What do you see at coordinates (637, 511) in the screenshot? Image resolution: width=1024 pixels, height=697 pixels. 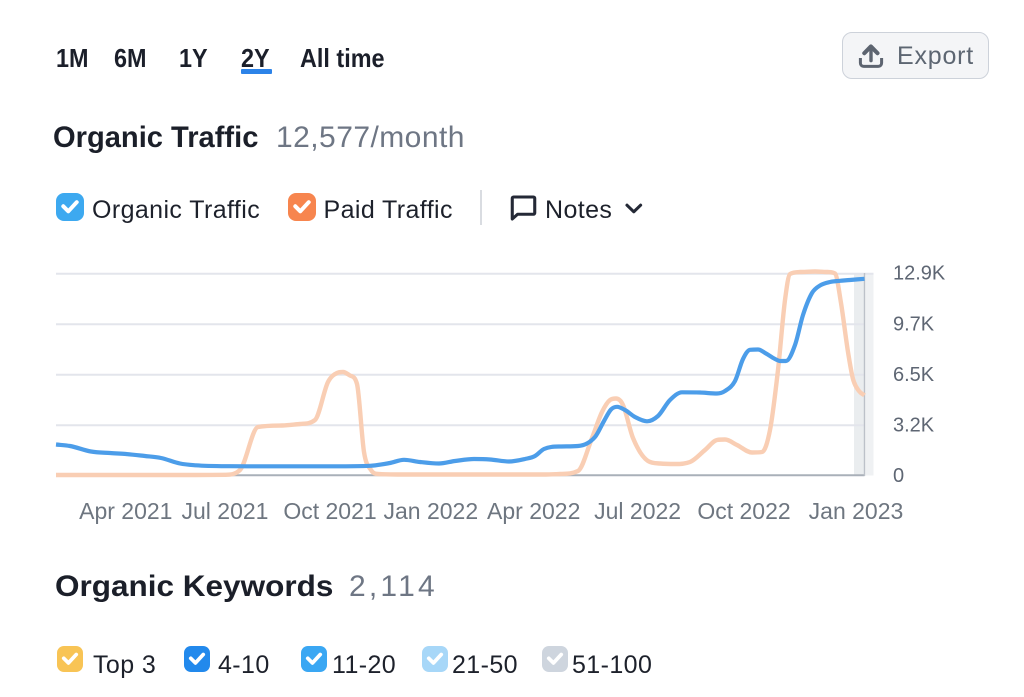 I see `svg-text: Jul 2022` at bounding box center [637, 511].